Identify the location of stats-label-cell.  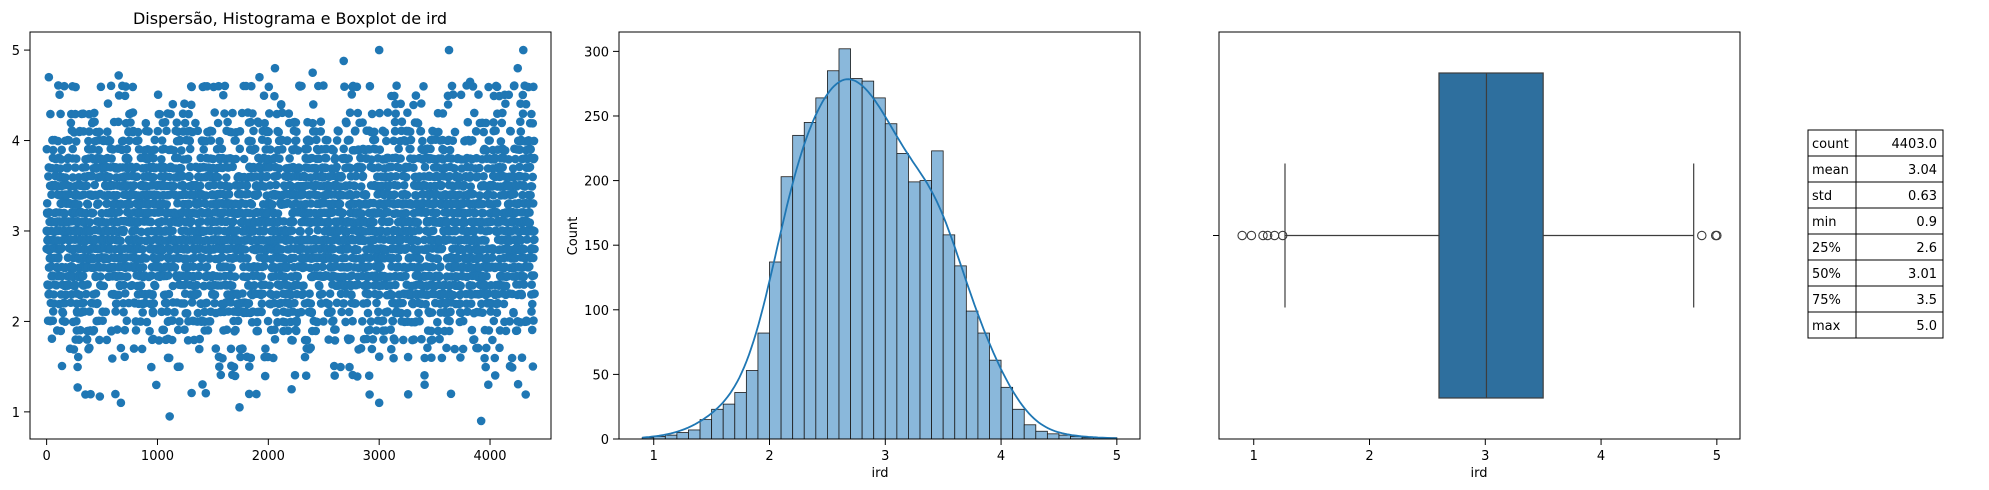
(1832, 325).